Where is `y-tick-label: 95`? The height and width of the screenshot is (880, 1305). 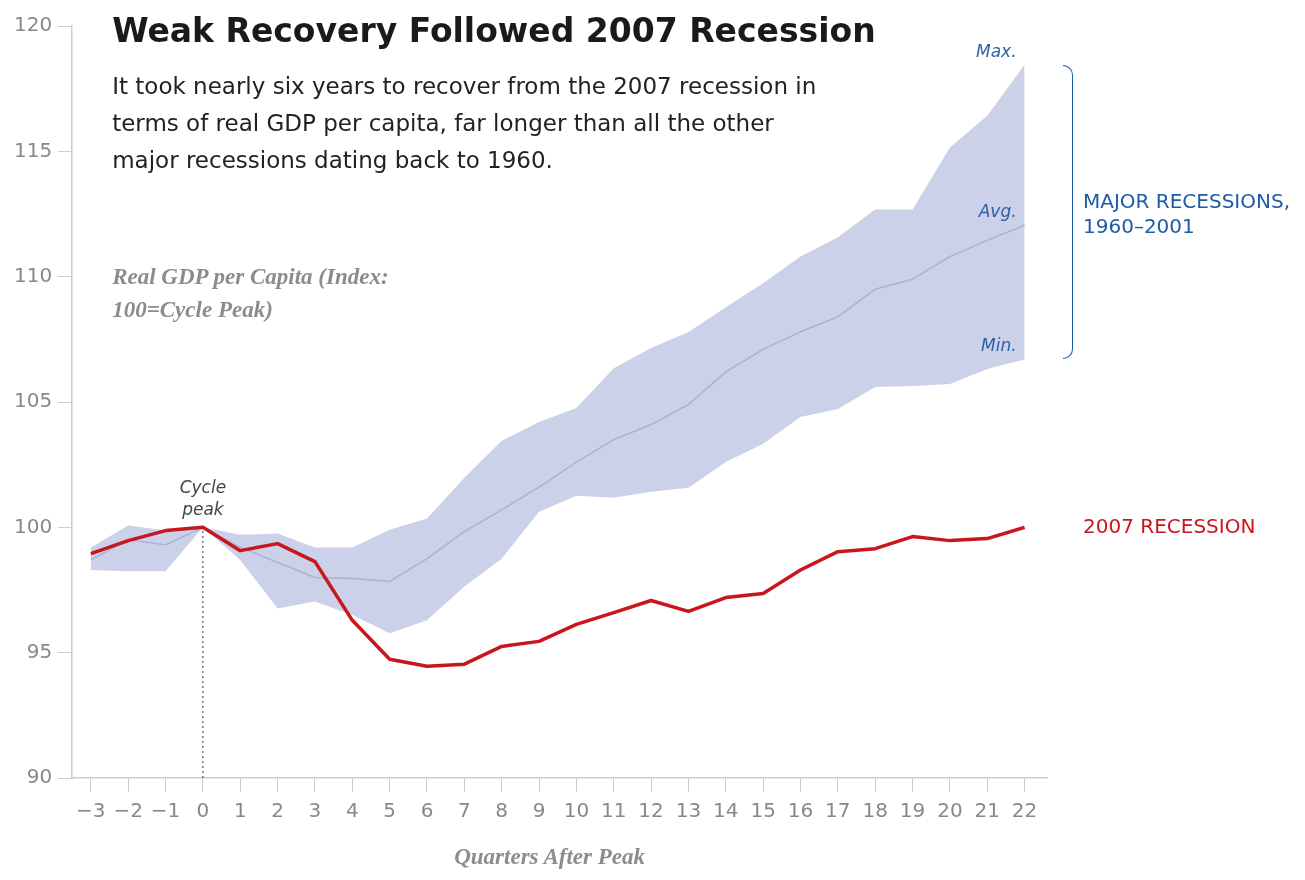 y-tick-label: 95 is located at coordinates (39, 650).